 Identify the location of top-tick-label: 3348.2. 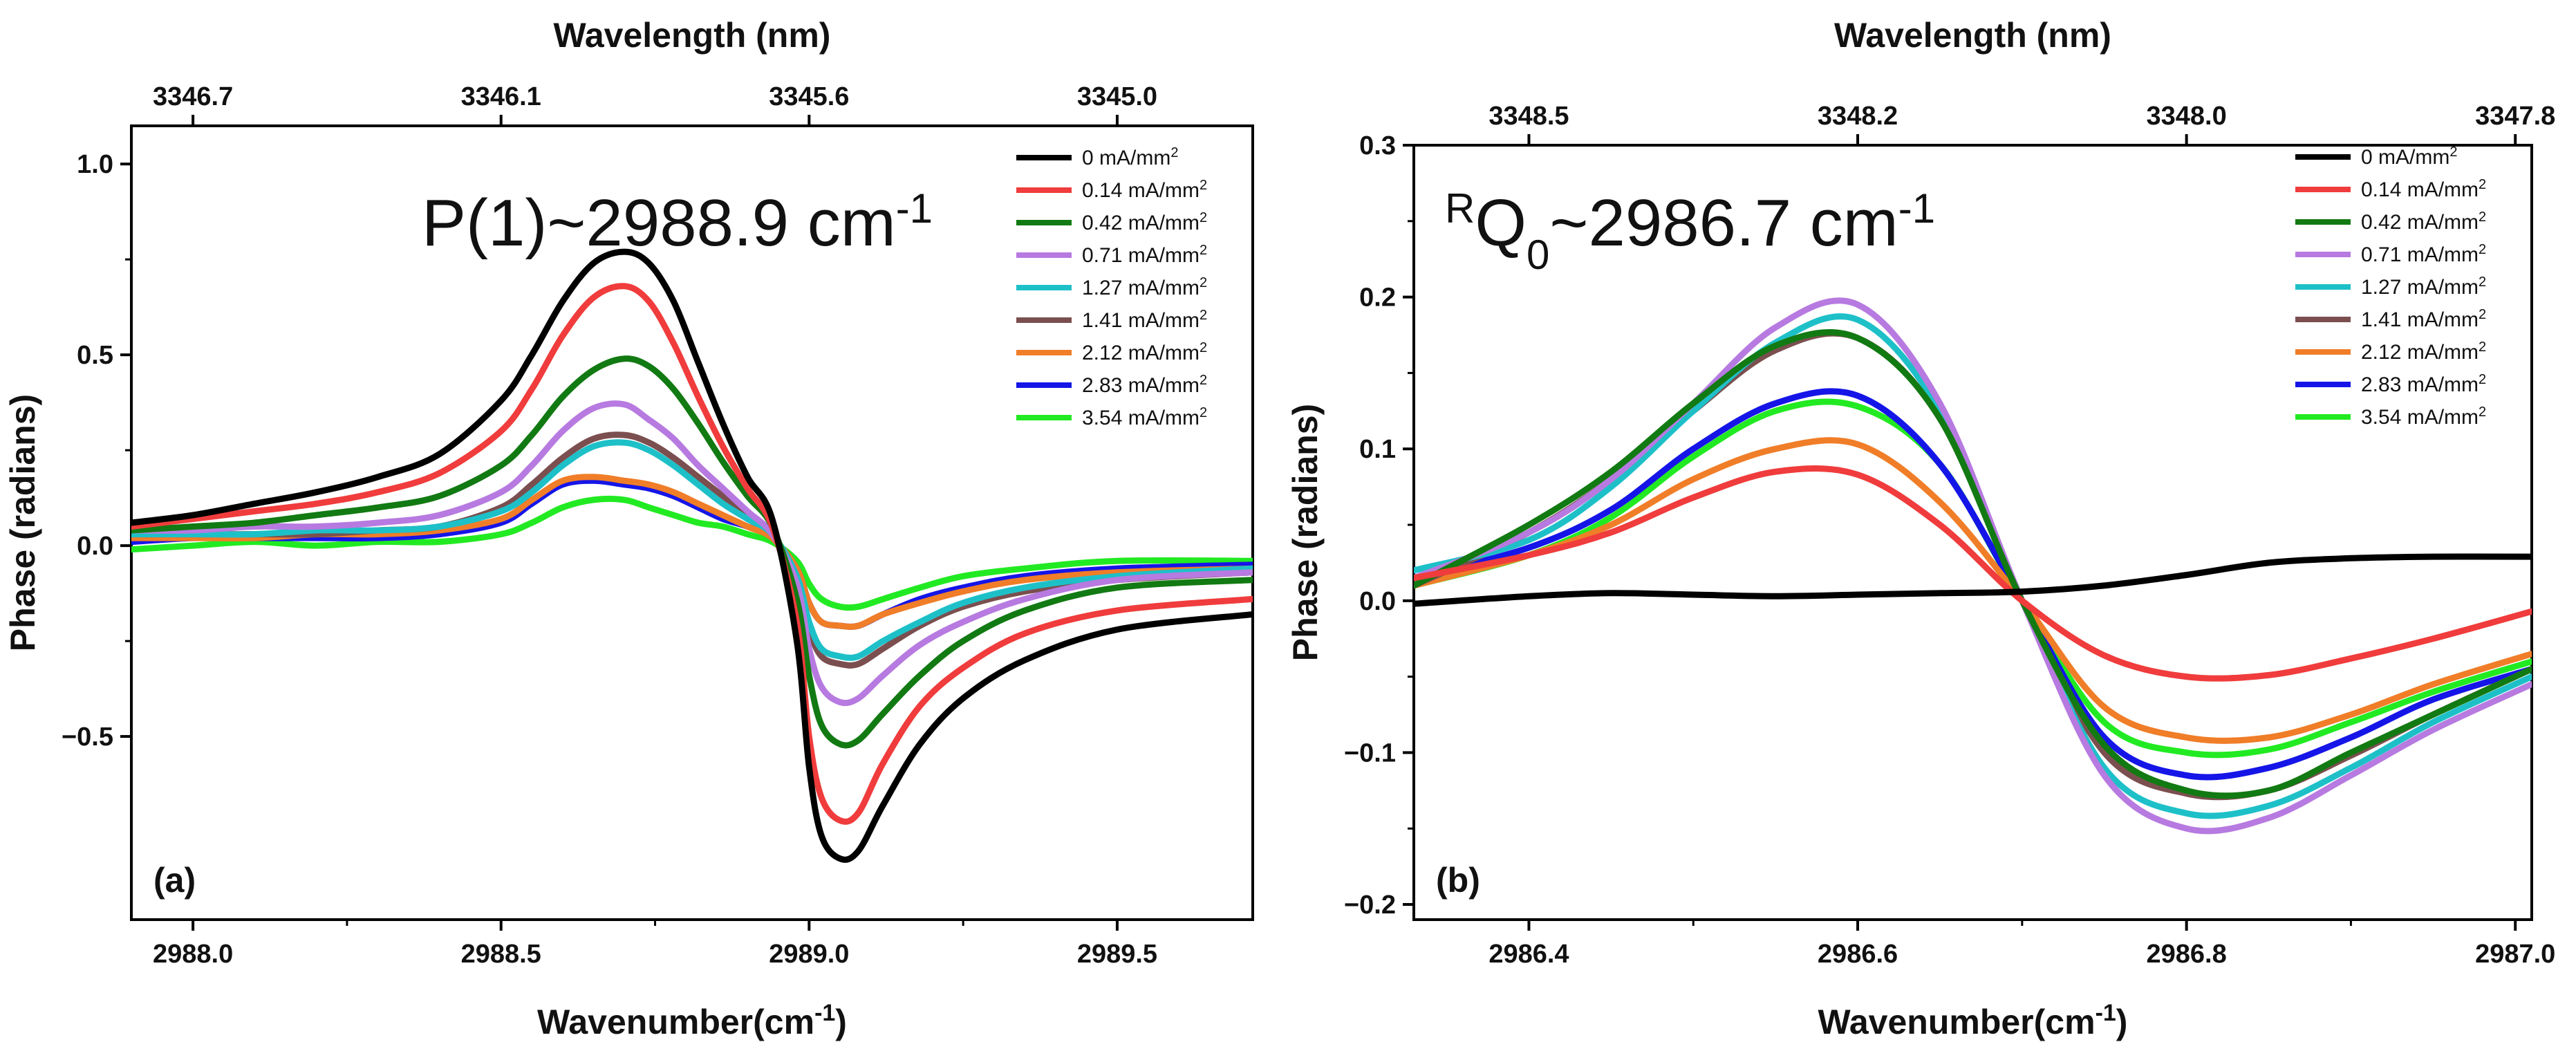
(1858, 116).